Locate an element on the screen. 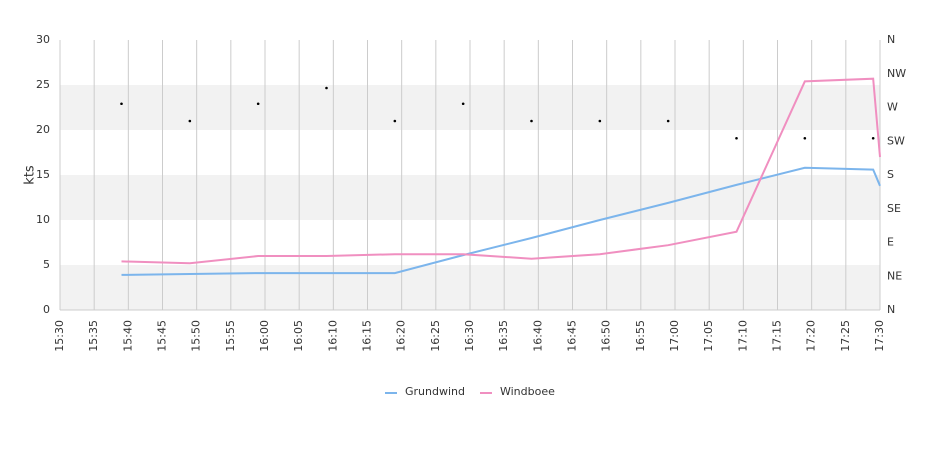  x-tick-label: 15:40 is located at coordinates (127, 336).